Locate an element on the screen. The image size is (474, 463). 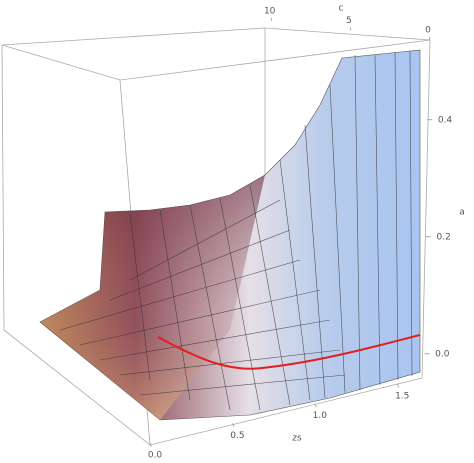
x-tick-label: 0.5 is located at coordinates (237, 436).